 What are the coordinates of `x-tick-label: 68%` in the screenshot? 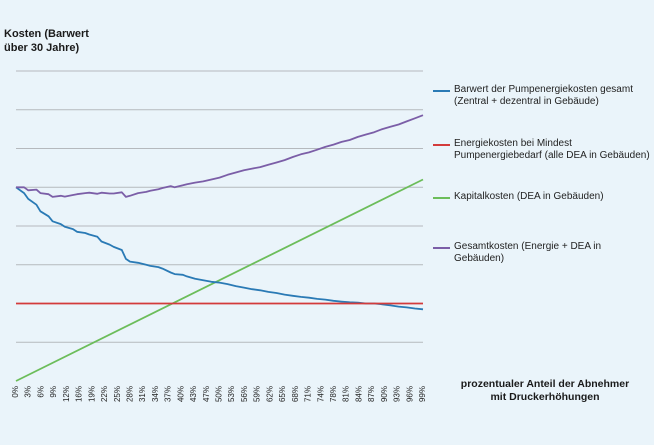 It's located at (295, 394).